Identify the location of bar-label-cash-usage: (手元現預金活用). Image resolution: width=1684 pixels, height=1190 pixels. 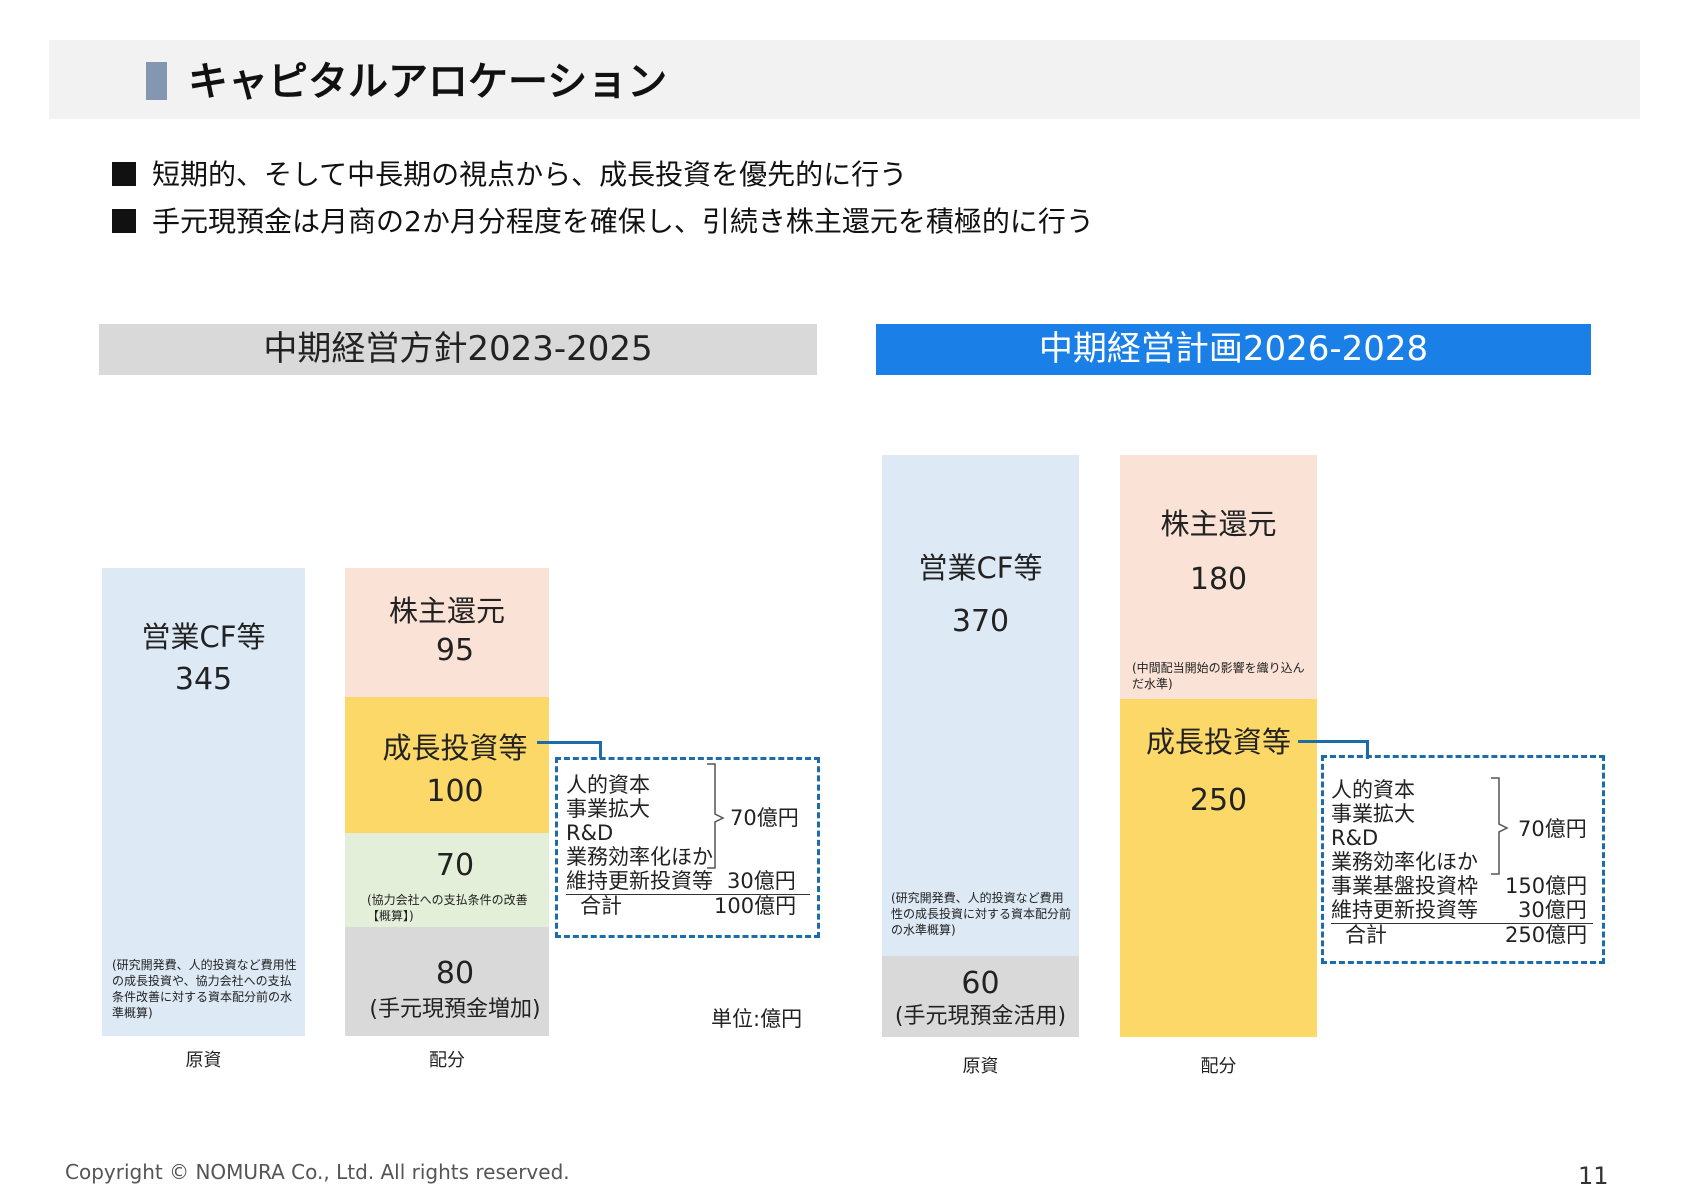
(980, 1016).